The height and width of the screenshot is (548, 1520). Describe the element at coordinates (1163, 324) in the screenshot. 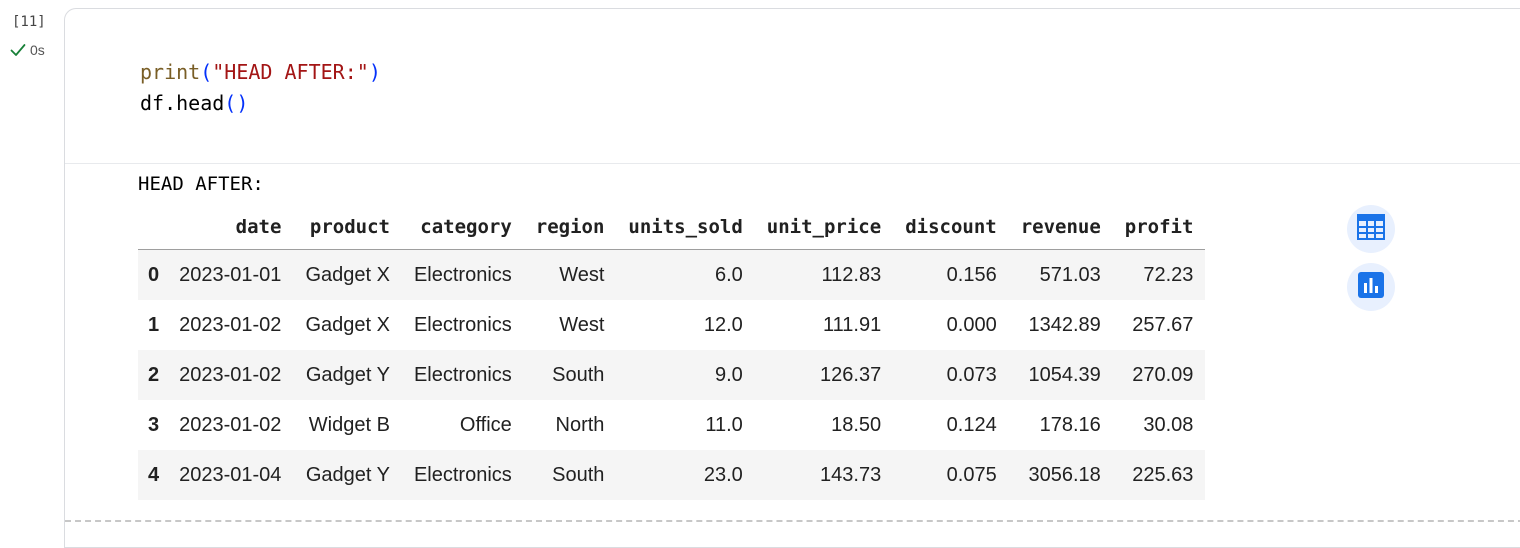

I see `table-cell: 257.67` at that location.